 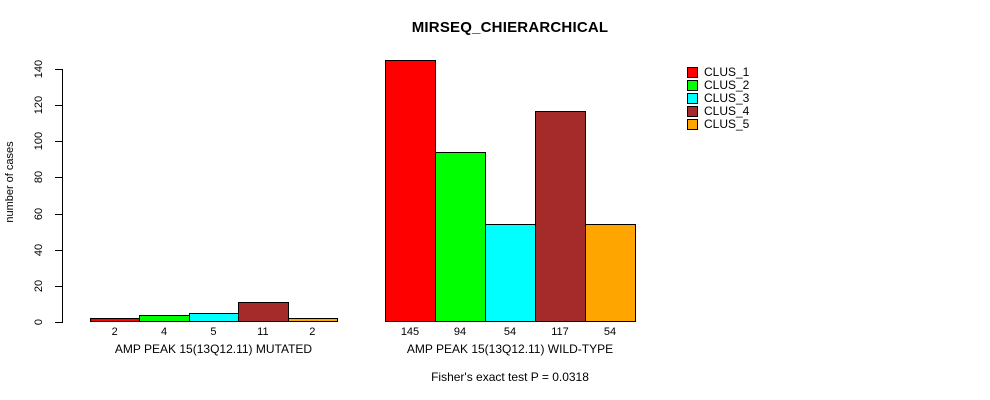 I want to click on bar-value-label: 117, so click(x=560, y=332).